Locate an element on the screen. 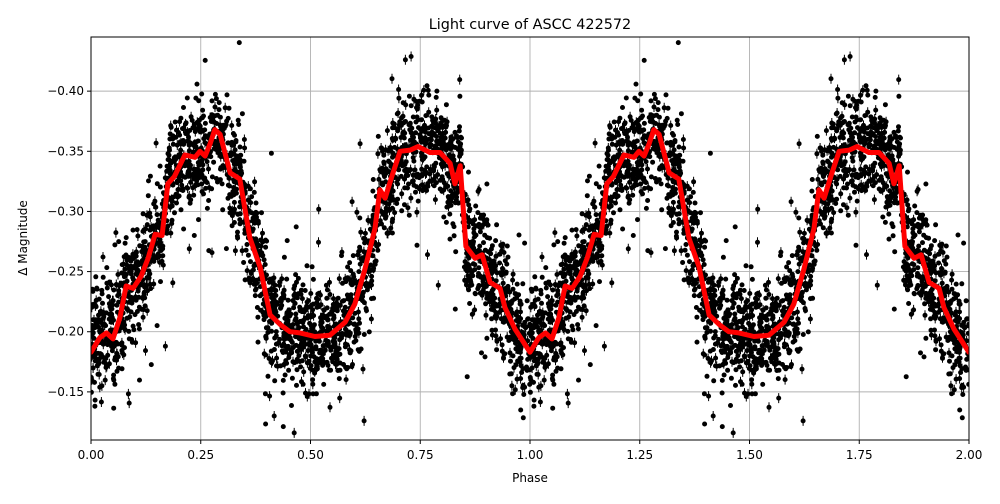 The height and width of the screenshot is (504, 1000). x-axis-ticks: 0.00 0.25 0.50 0.75 1.00 1.25 1.50 1.75 2.00 is located at coordinates (530, 451).